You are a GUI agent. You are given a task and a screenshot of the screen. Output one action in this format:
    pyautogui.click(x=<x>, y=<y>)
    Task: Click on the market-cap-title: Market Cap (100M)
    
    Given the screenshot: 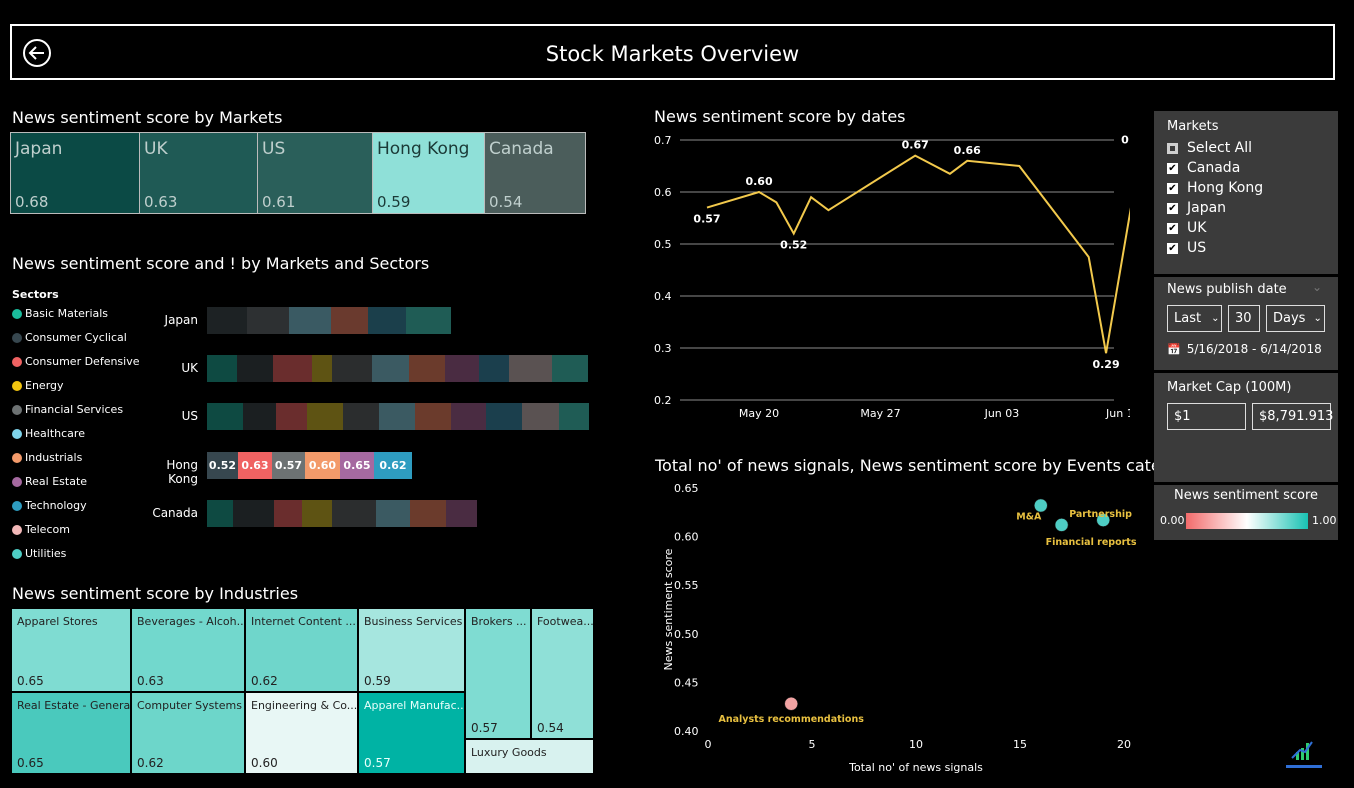 What is the action you would take?
    pyautogui.click(x=1229, y=387)
    